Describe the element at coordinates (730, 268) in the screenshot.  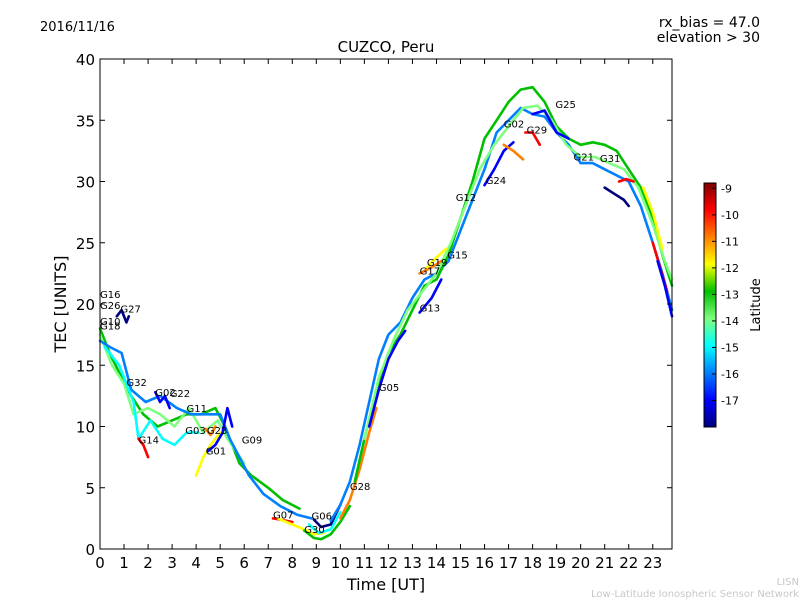
I see `colorbar-tick-label: -12` at that location.